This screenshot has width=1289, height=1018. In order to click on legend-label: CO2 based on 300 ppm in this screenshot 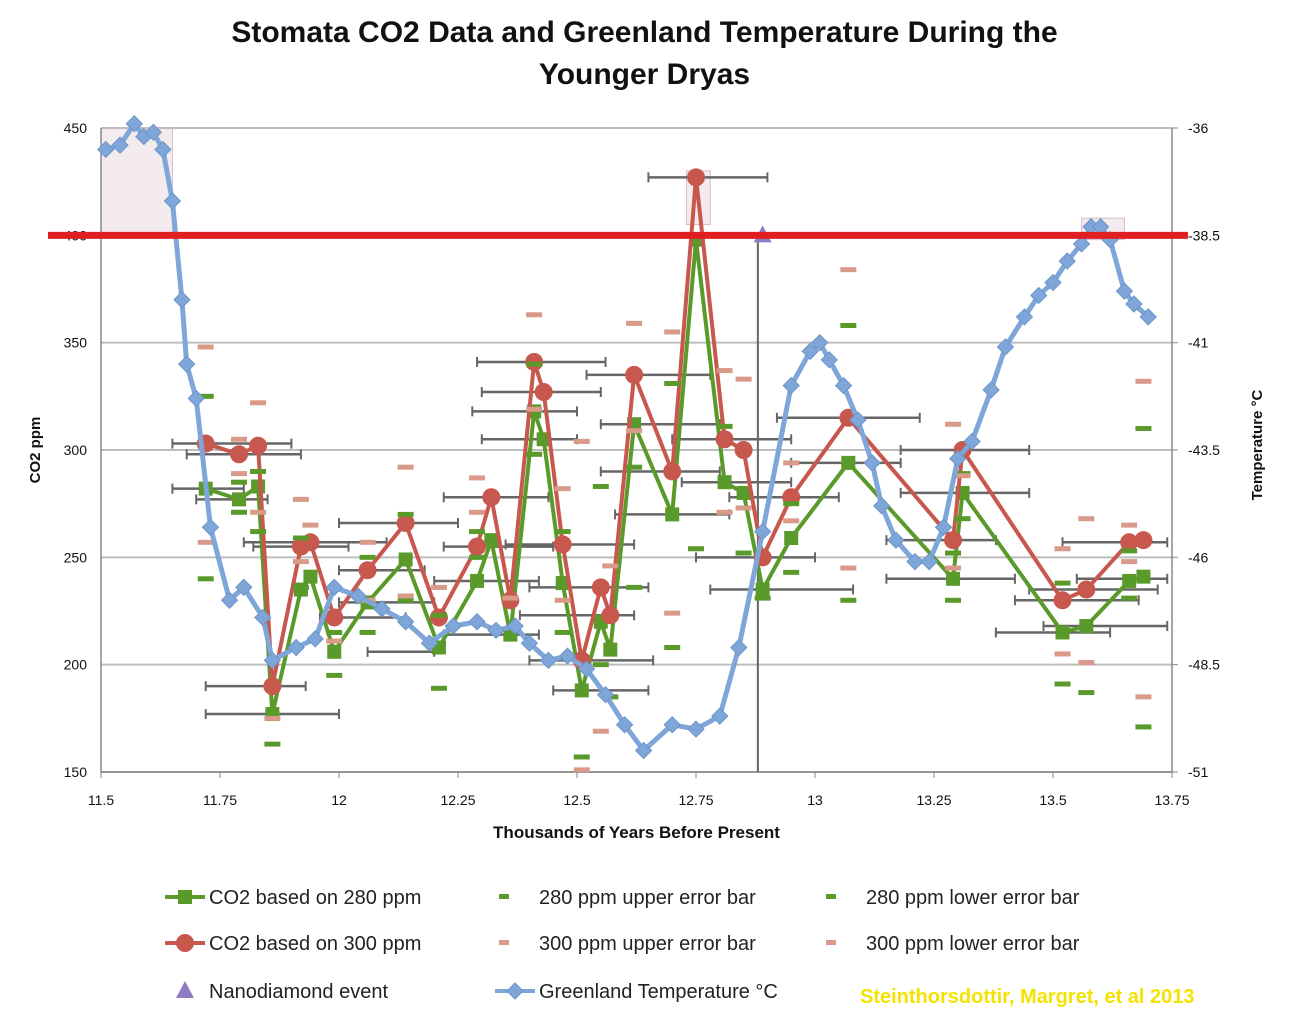, I will do `click(315, 944)`.